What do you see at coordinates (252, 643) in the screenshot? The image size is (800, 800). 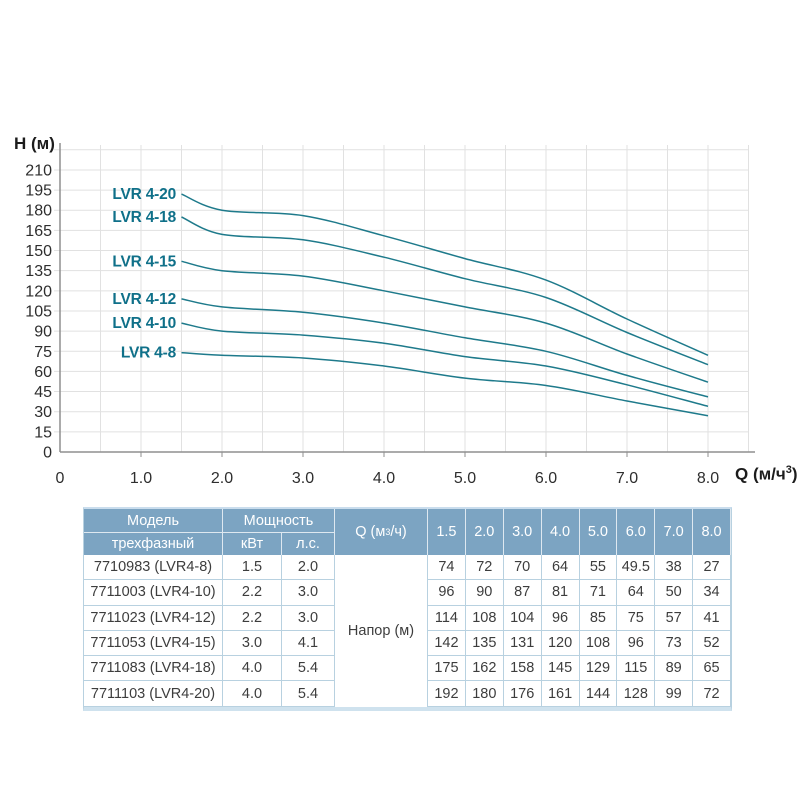 I see `kw-cell: 3.0` at bounding box center [252, 643].